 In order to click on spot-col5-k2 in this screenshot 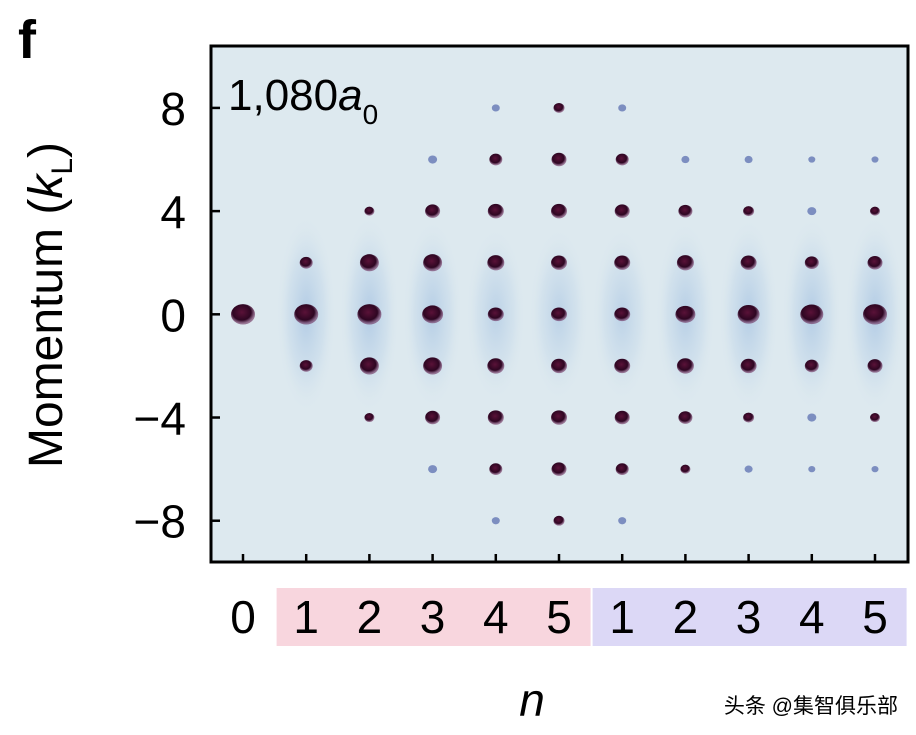, I will do `click(559, 262)`.